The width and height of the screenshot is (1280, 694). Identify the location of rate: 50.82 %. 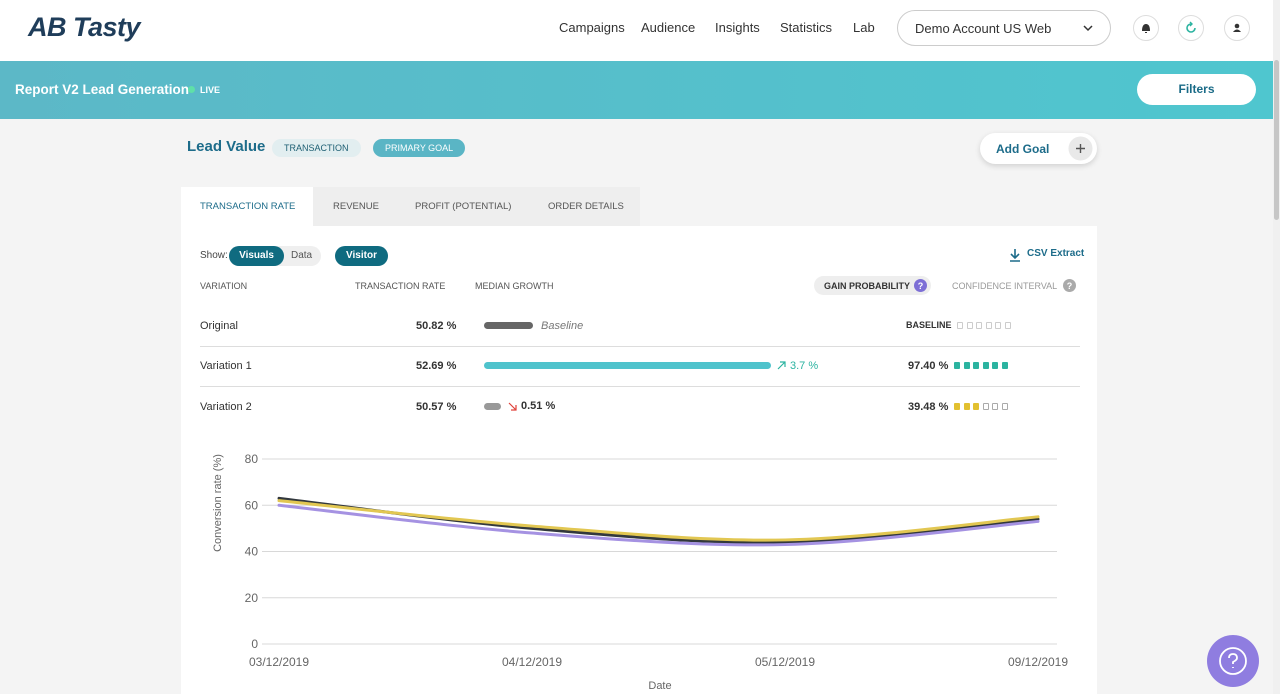
(436, 326).